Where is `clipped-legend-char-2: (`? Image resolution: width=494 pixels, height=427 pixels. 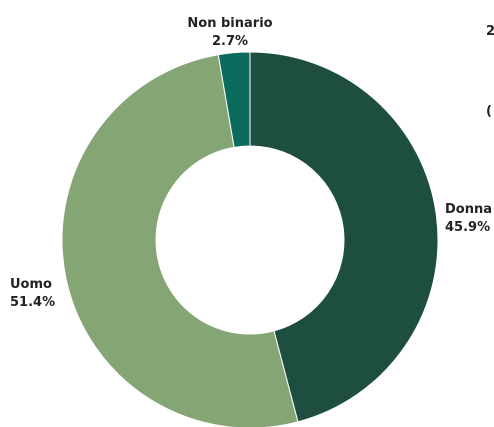 clipped-legend-char-2: ( is located at coordinates (489, 111).